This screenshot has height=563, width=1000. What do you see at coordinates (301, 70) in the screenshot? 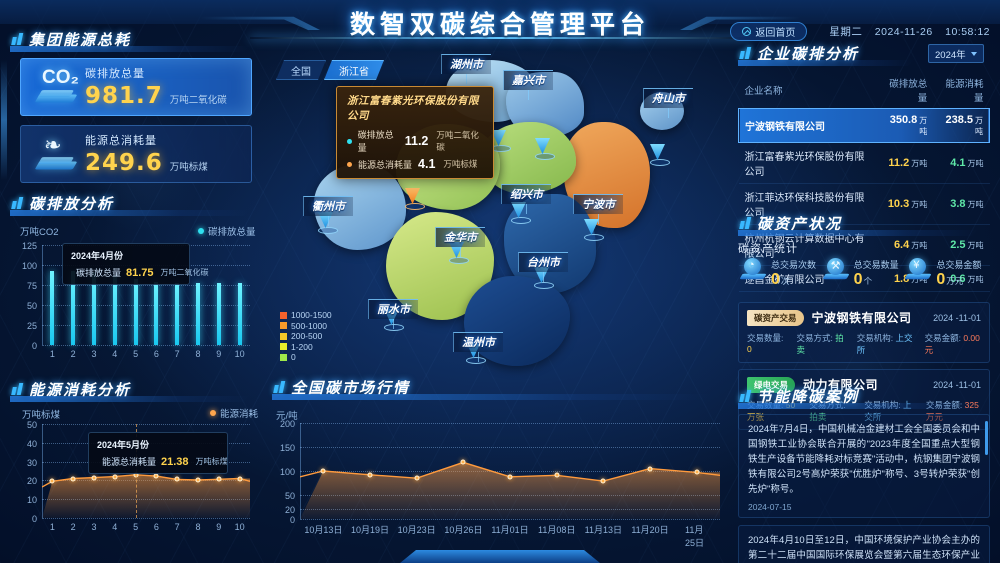
I see `map-tab-national: 全国` at bounding box center [301, 70].